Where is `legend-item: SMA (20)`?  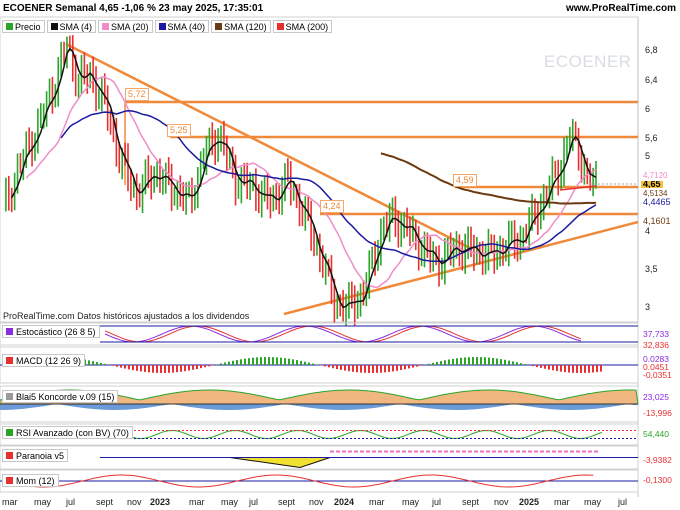 legend-item: SMA (20) is located at coordinates (125, 26).